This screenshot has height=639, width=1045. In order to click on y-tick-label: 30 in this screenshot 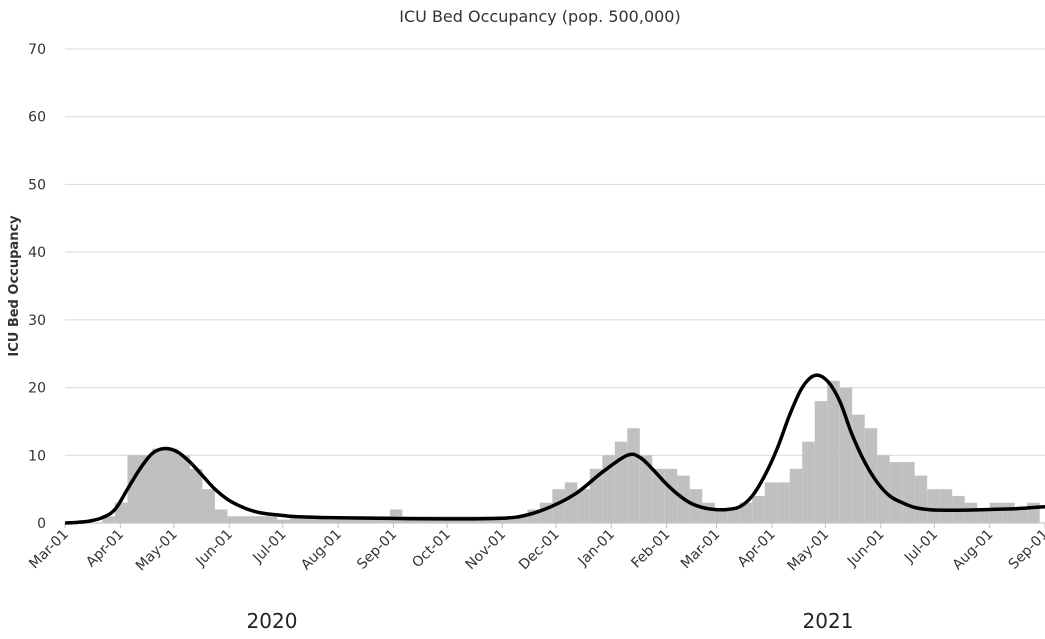, I will do `click(37, 321)`.